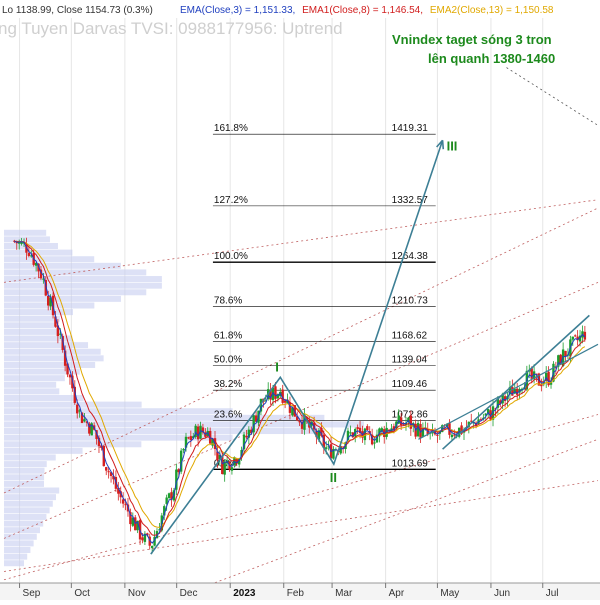  I want to click on x-tick-label: Mar, so click(344, 593).